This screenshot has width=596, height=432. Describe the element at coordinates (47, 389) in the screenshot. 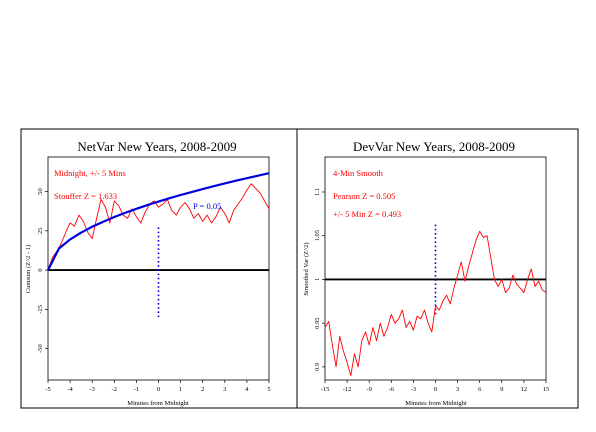

I see `x-tick-label: -5` at that location.